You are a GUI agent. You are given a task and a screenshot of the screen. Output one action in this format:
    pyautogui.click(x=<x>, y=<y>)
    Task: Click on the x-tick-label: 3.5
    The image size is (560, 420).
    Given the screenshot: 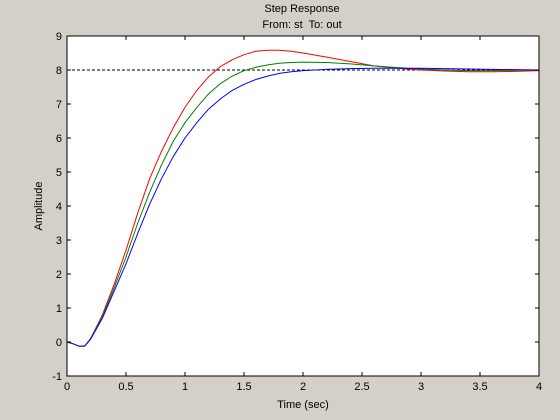 What is the action you would take?
    pyautogui.click(x=479, y=387)
    